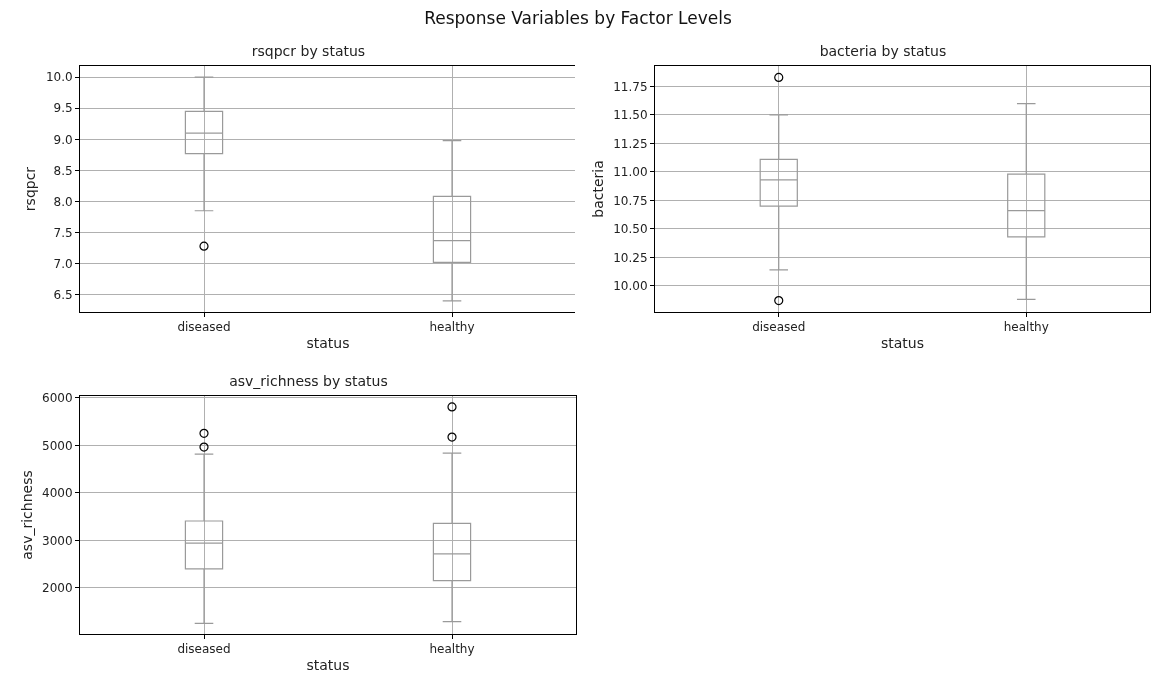 The width and height of the screenshot is (1156, 682). I want to click on y-tick-label: 11.75, so click(630, 86).